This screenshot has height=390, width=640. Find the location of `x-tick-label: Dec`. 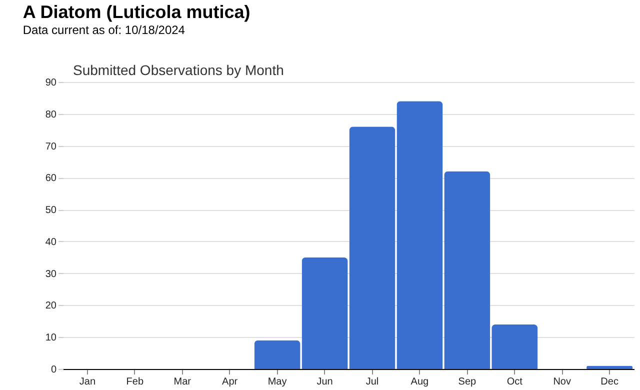

x-tick-label: Dec is located at coordinates (609, 382).